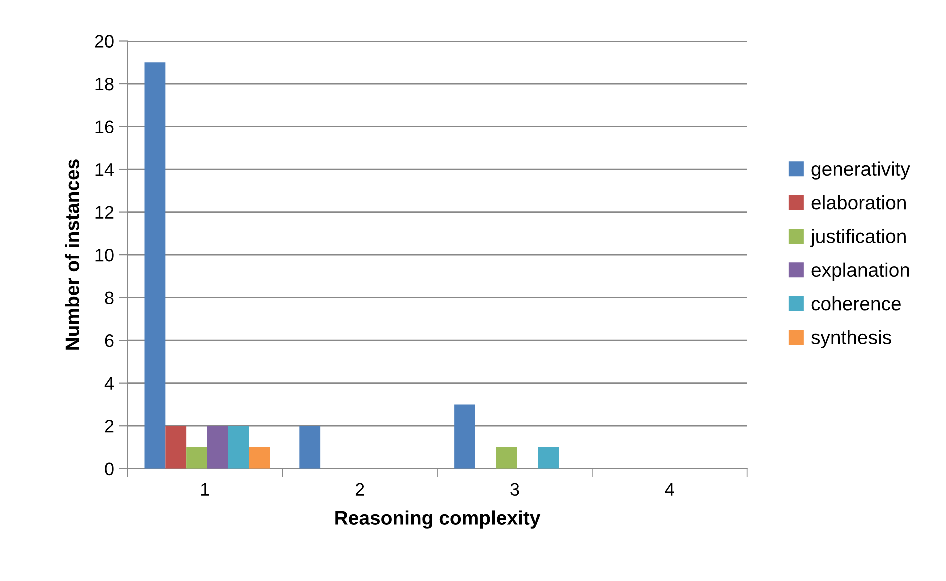 This screenshot has width=946, height=581. I want to click on legend-label: synthesis, so click(852, 339).